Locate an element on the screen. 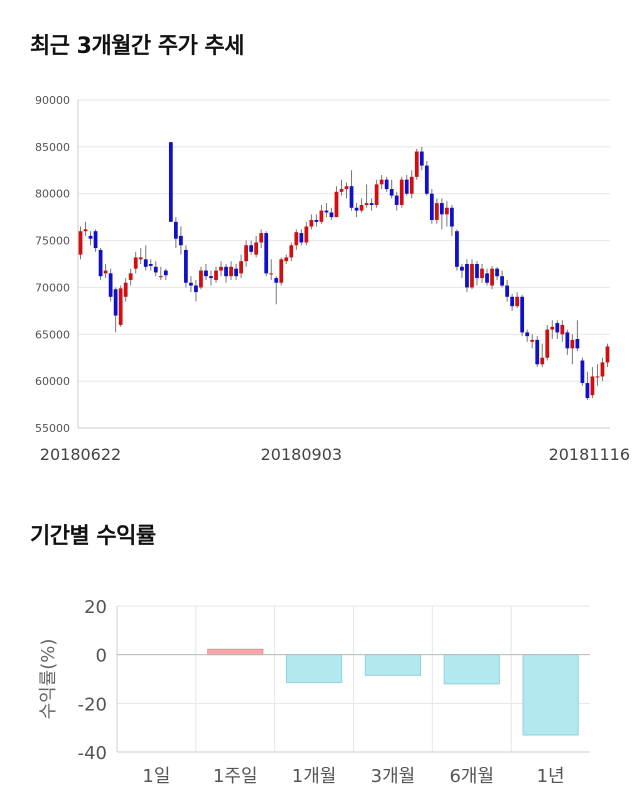  x-tick-label: 1일 is located at coordinates (156, 776).